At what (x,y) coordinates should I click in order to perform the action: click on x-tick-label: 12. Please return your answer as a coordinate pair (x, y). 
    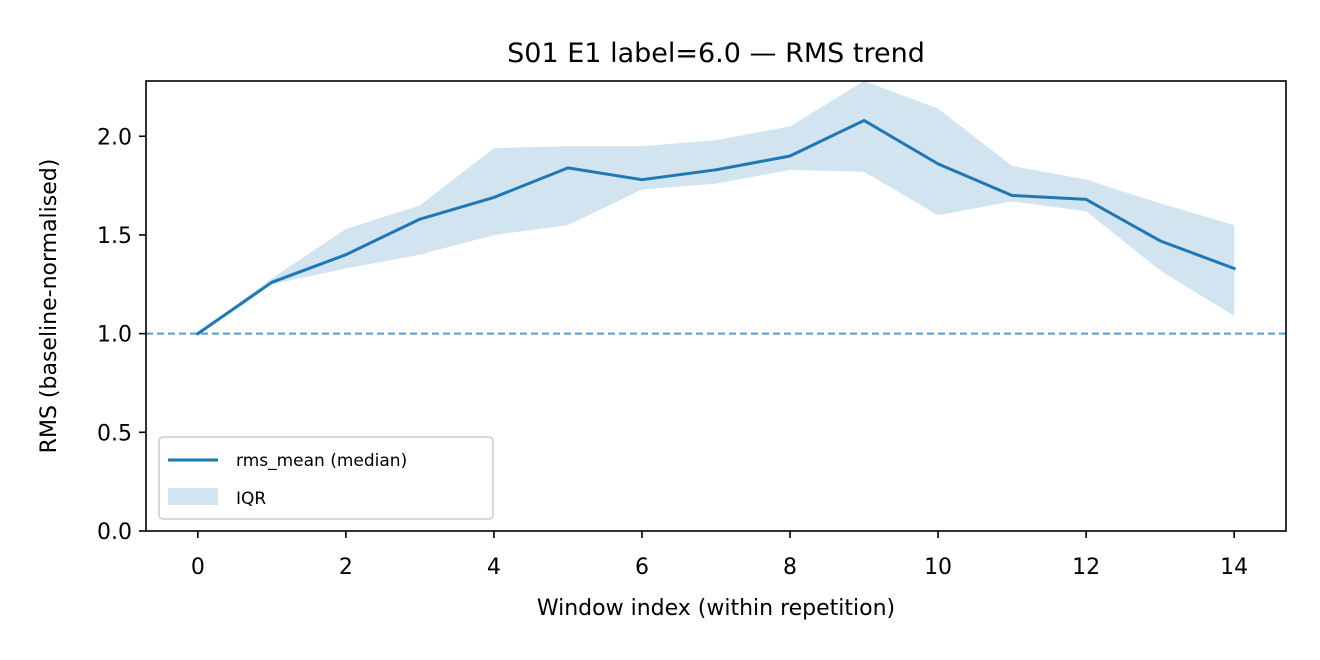
    Looking at the image, I should click on (1086, 567).